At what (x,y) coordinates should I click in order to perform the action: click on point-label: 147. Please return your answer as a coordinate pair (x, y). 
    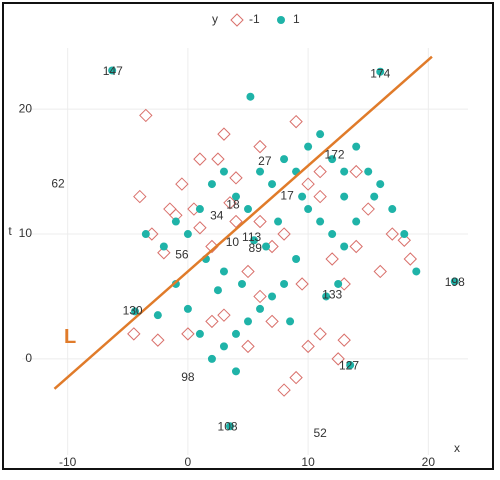
    Looking at the image, I should click on (113, 71).